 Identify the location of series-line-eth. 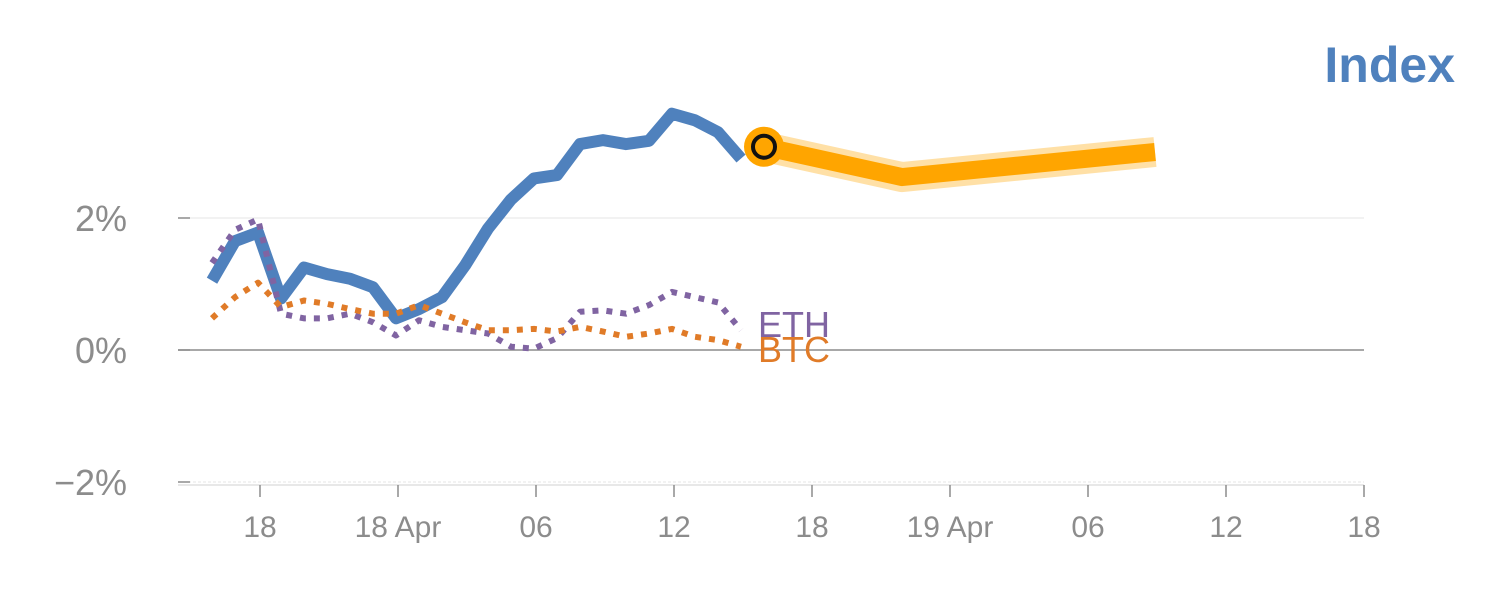
(476, 284).